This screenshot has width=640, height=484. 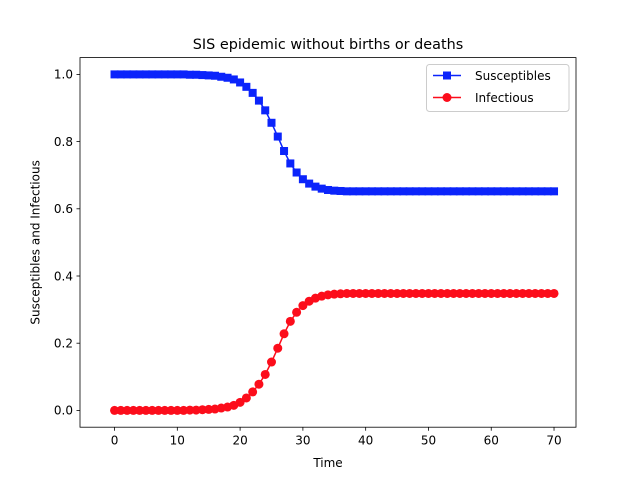 I want to click on x-axis-label: Time, so click(x=327, y=463).